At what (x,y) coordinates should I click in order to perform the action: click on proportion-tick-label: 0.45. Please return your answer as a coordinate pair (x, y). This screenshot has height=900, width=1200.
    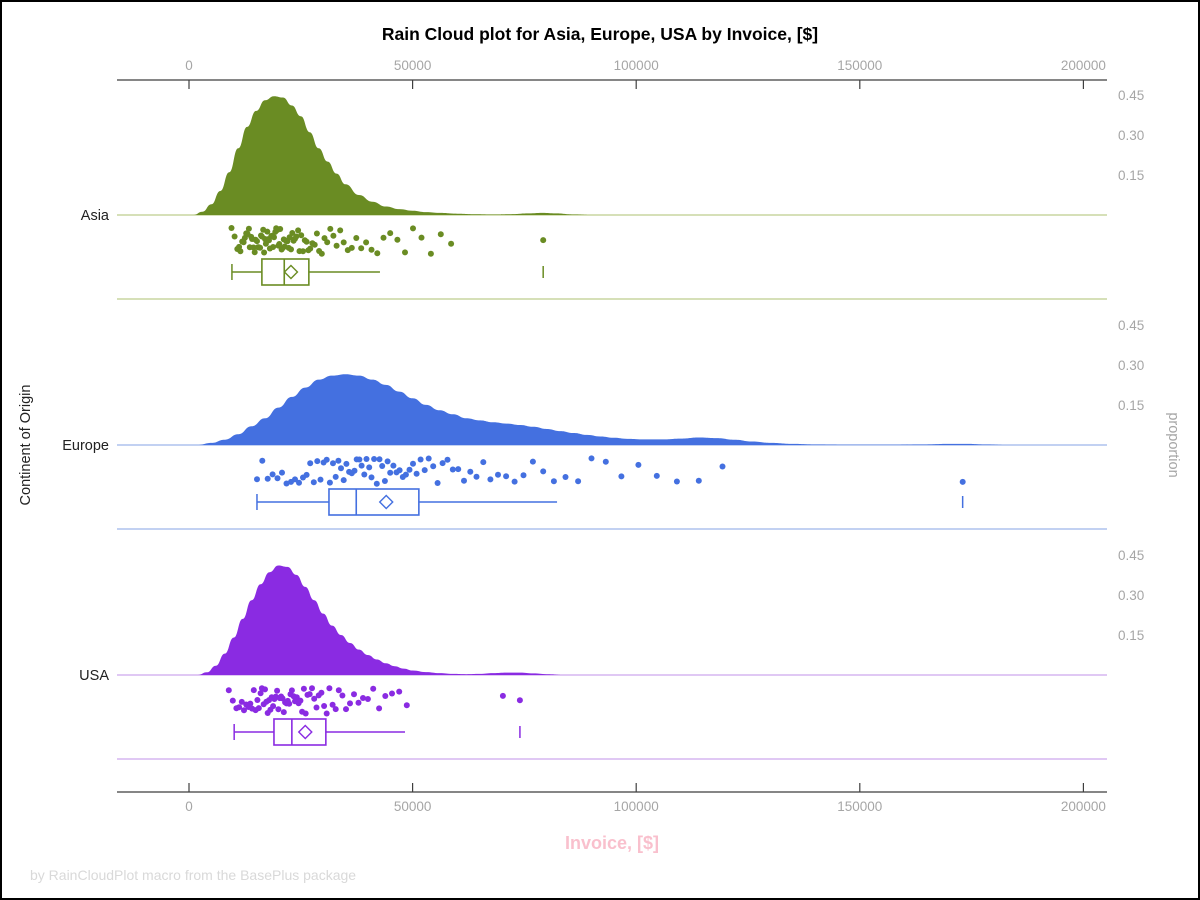
    Looking at the image, I should click on (1131, 325).